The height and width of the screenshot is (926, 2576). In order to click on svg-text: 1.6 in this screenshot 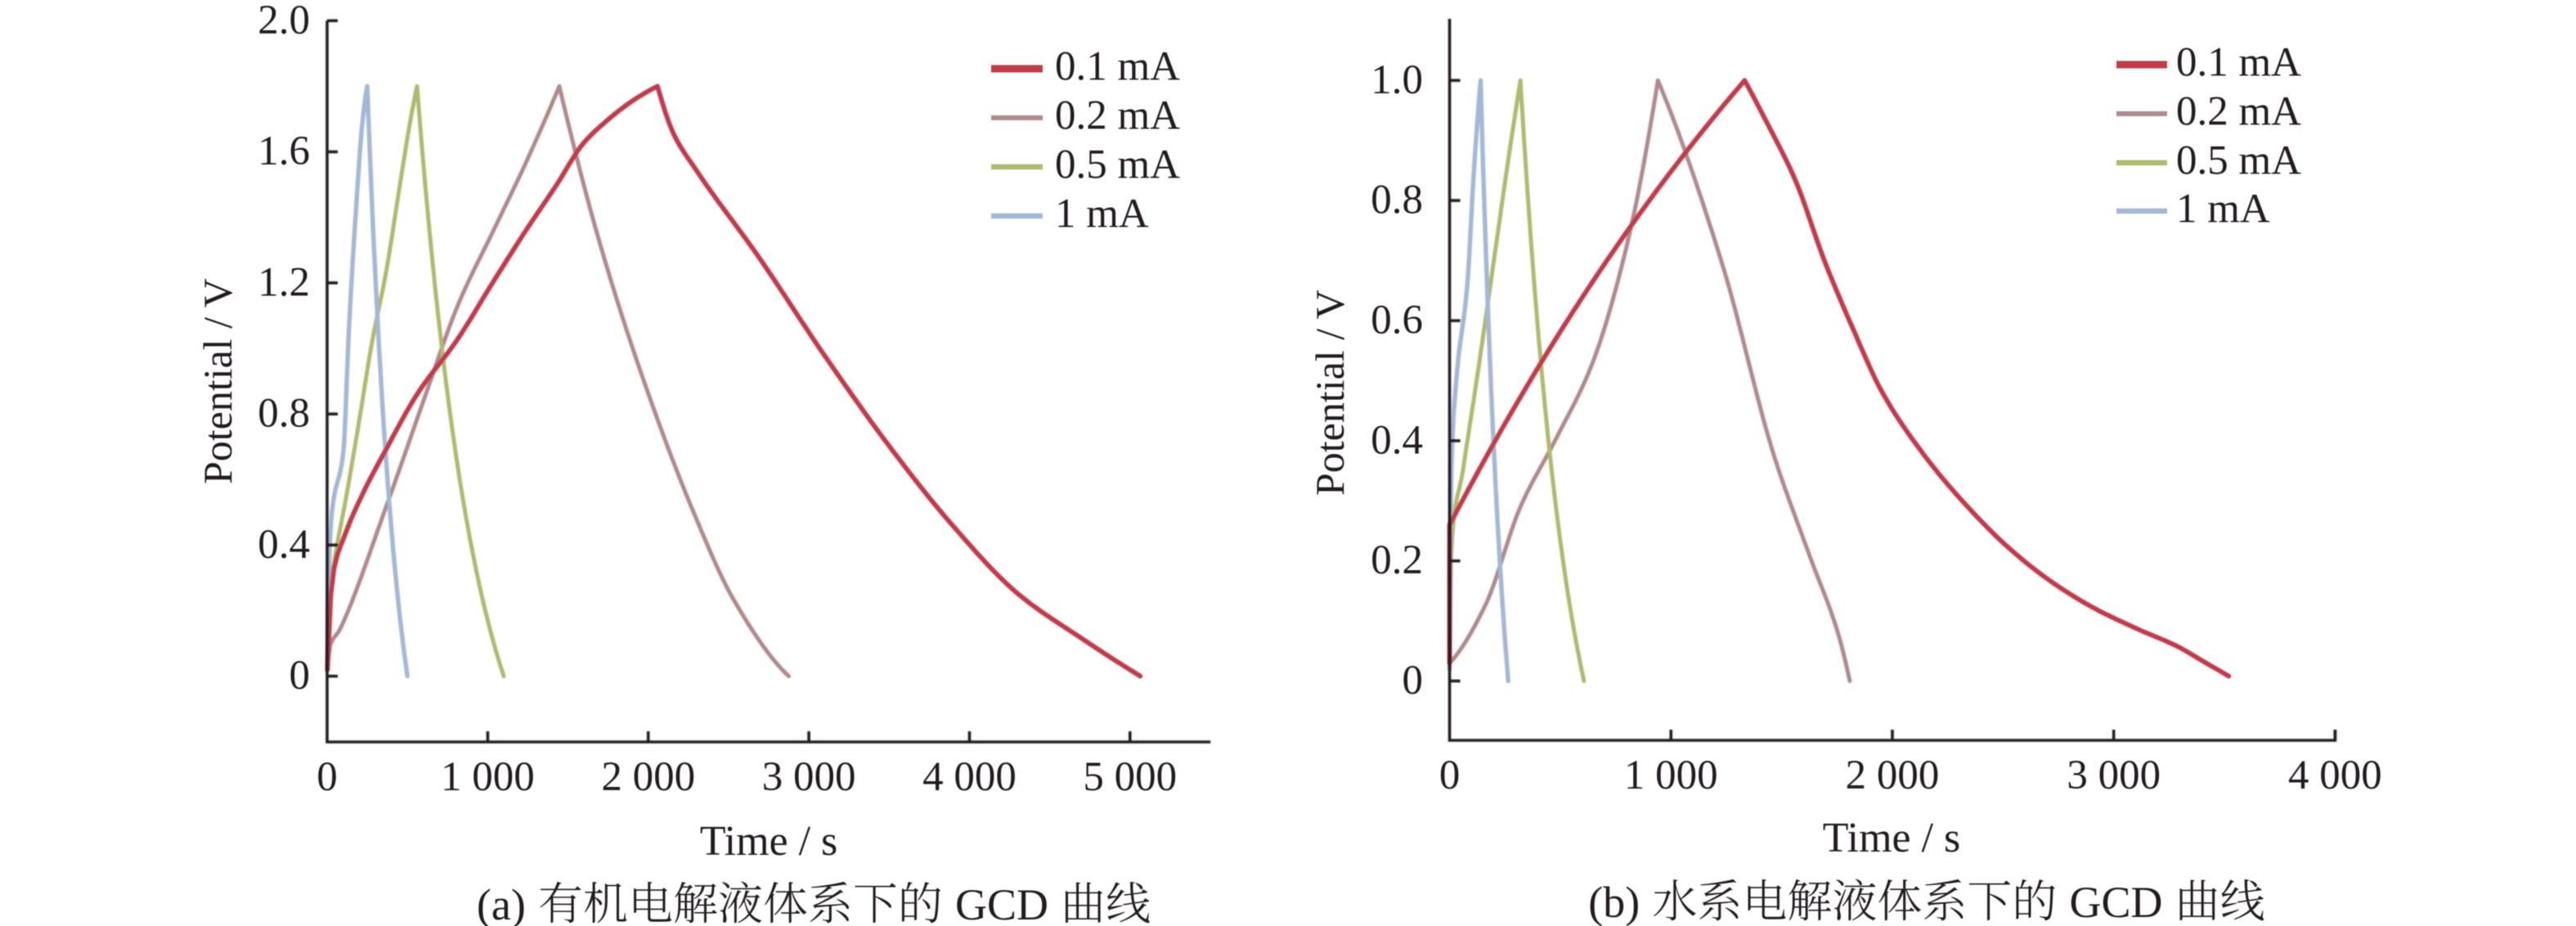, I will do `click(284, 151)`.